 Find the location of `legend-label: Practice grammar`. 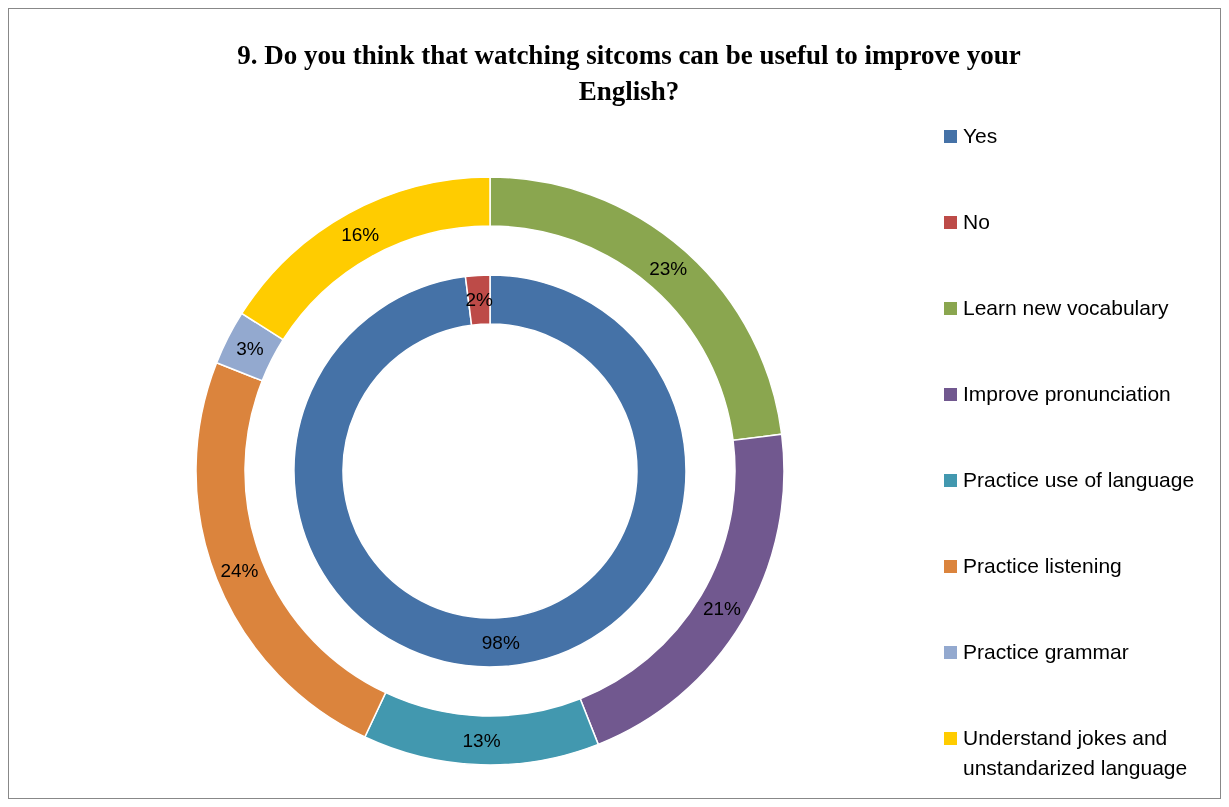

legend-label: Practice grammar is located at coordinates (1046, 652).